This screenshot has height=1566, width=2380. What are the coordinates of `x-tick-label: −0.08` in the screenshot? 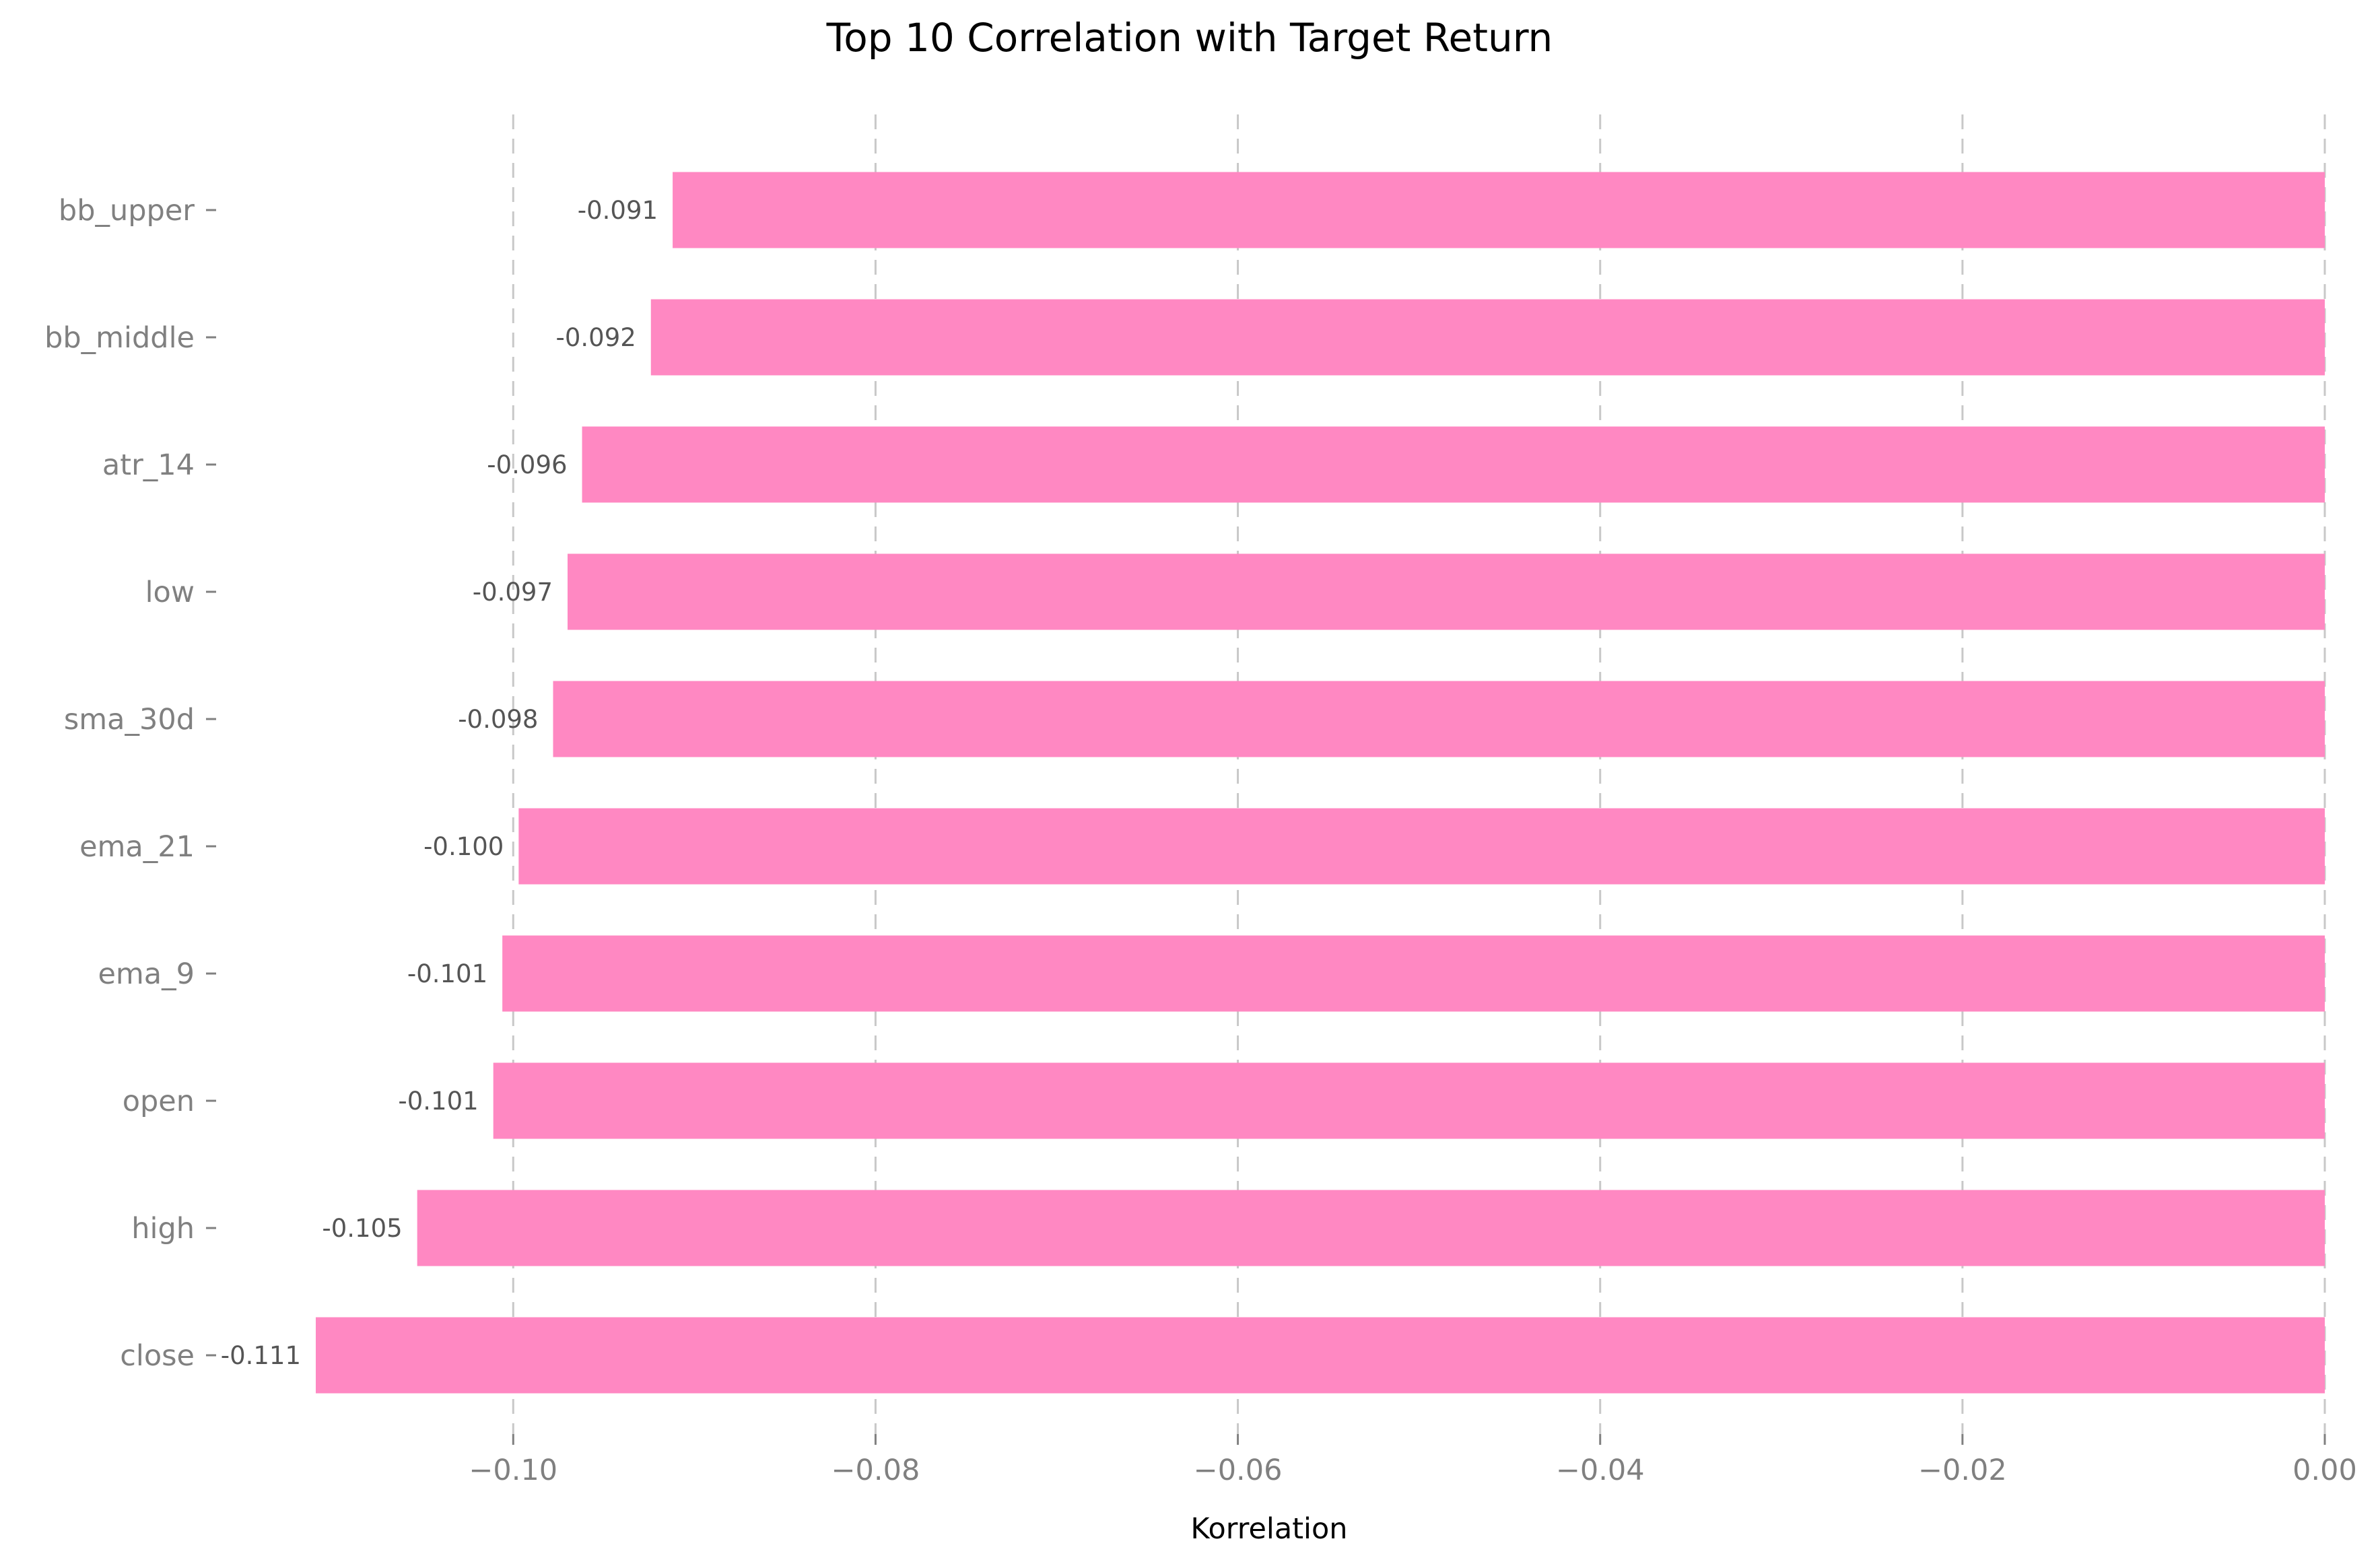 It's located at (875, 1470).